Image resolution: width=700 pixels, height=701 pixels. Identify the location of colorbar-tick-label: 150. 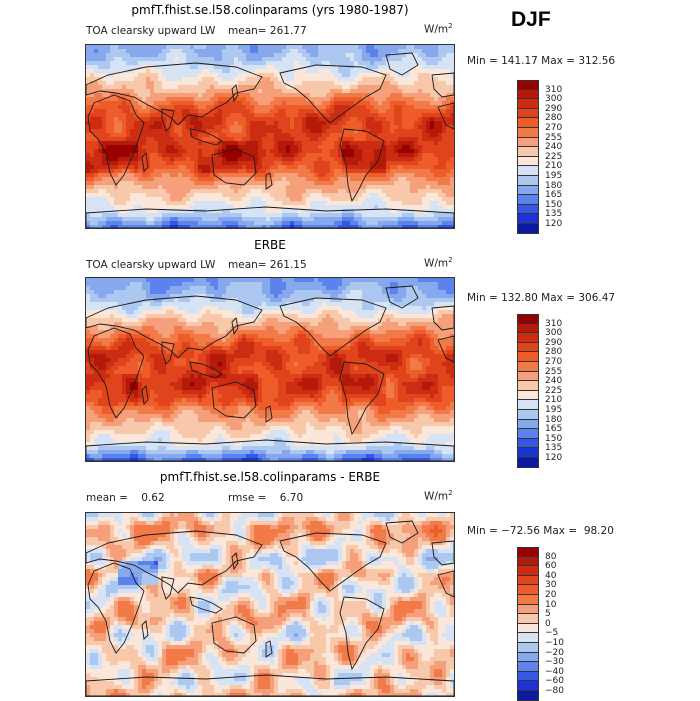
(554, 204).